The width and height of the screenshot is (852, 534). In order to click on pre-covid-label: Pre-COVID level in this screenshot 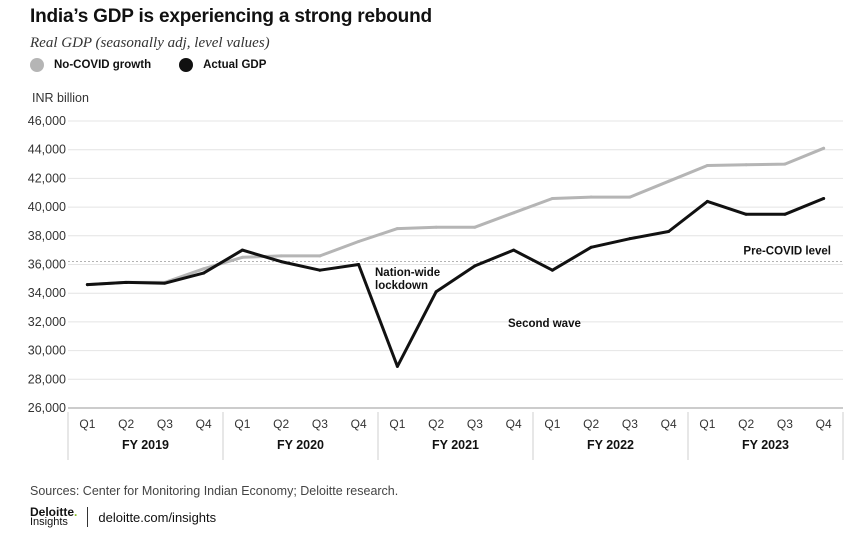, I will do `click(787, 252)`.